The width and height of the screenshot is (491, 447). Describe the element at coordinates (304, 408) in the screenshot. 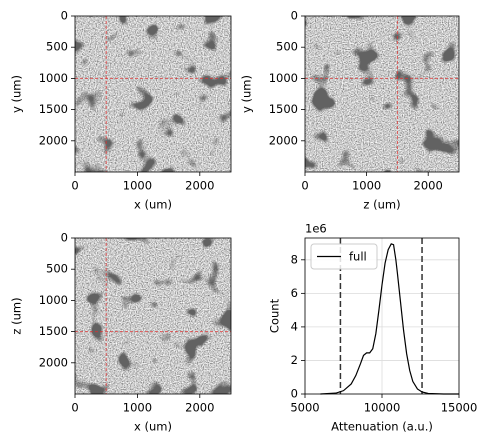

I see `x-tick-label: 5000` at that location.